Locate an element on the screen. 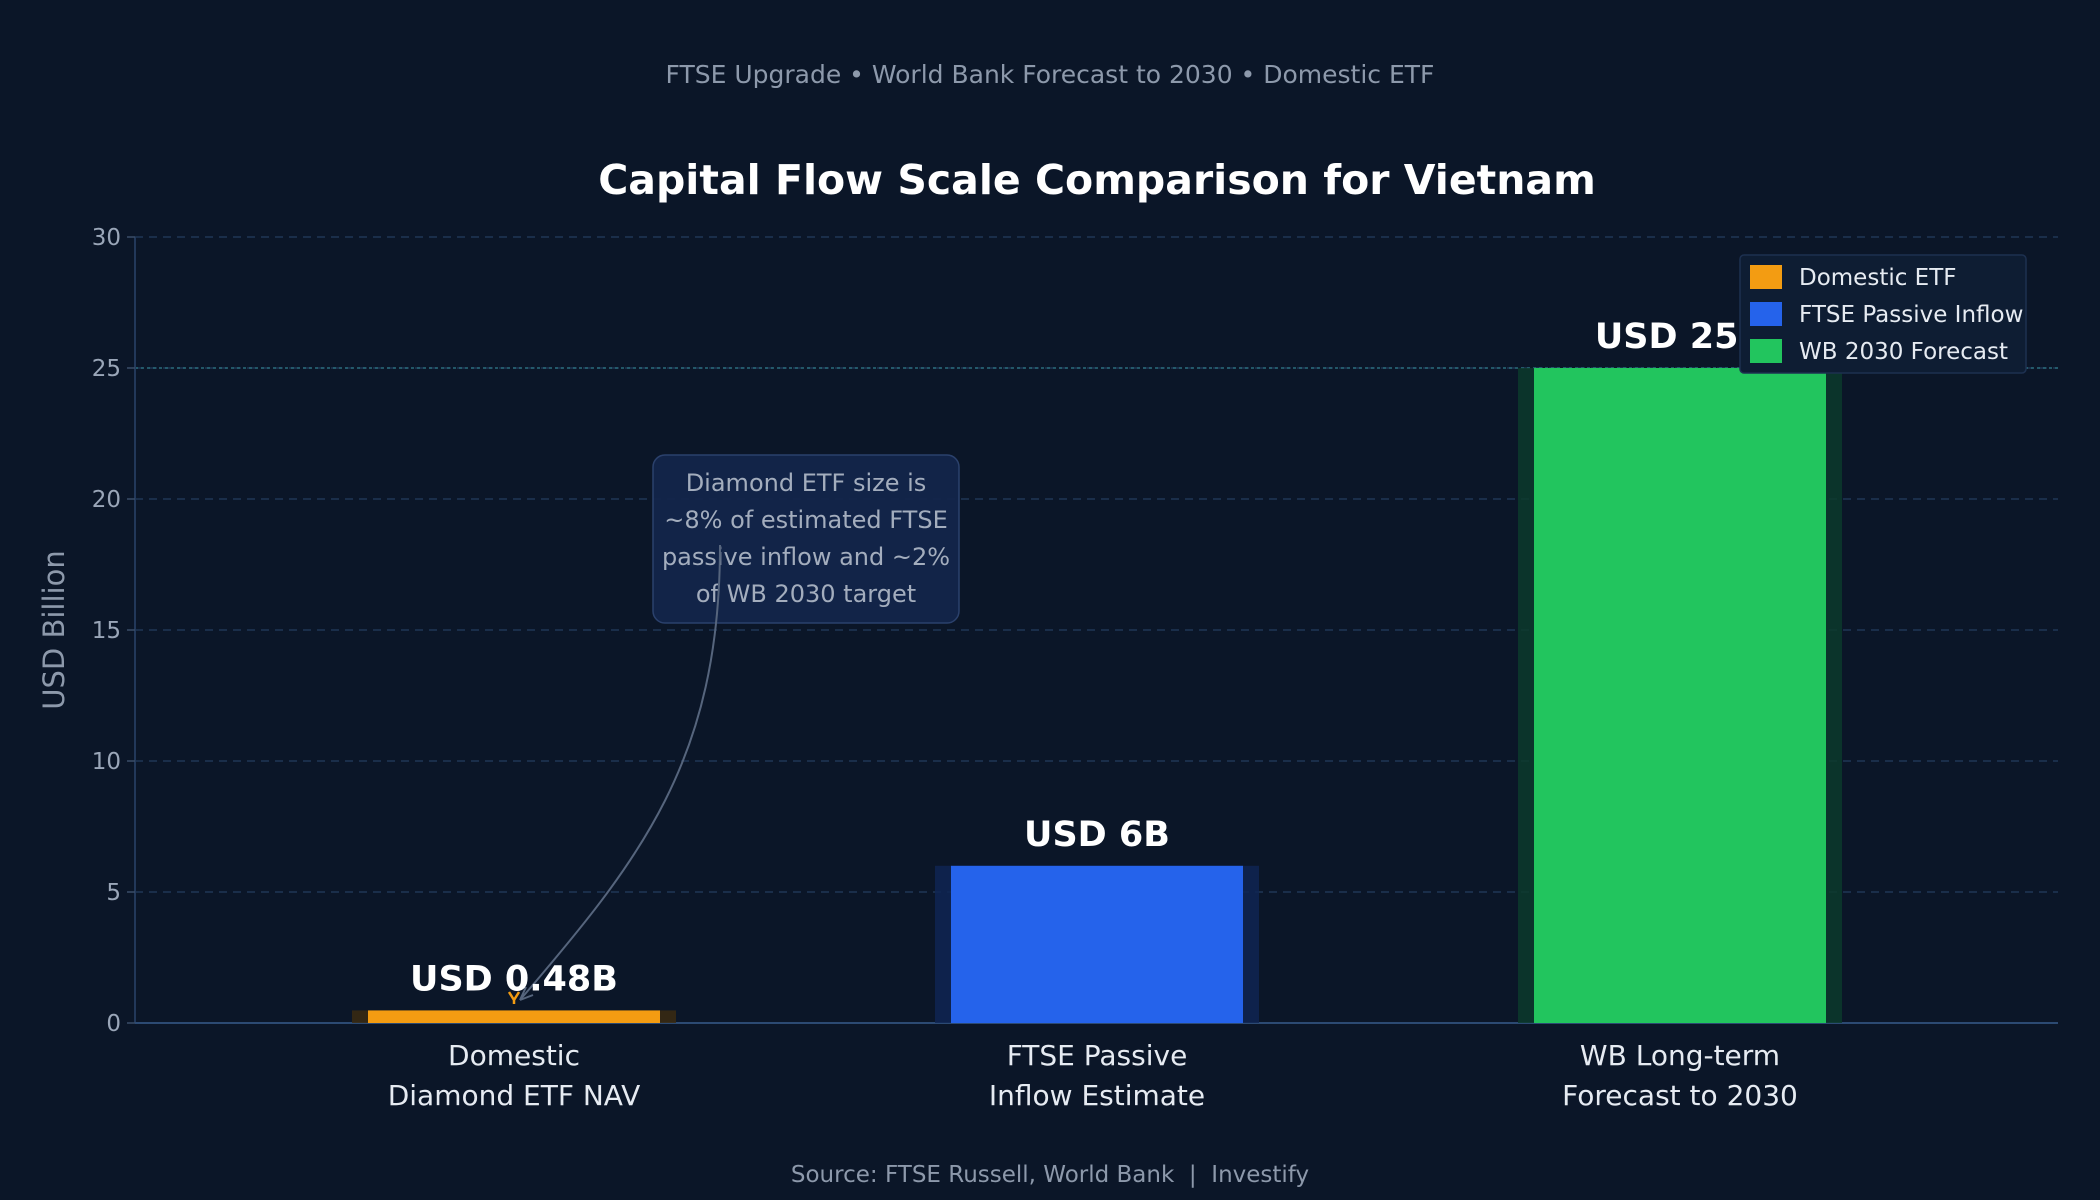 This screenshot has height=1200, width=2100. category-label: Diamond ETF NAV is located at coordinates (514, 1095).